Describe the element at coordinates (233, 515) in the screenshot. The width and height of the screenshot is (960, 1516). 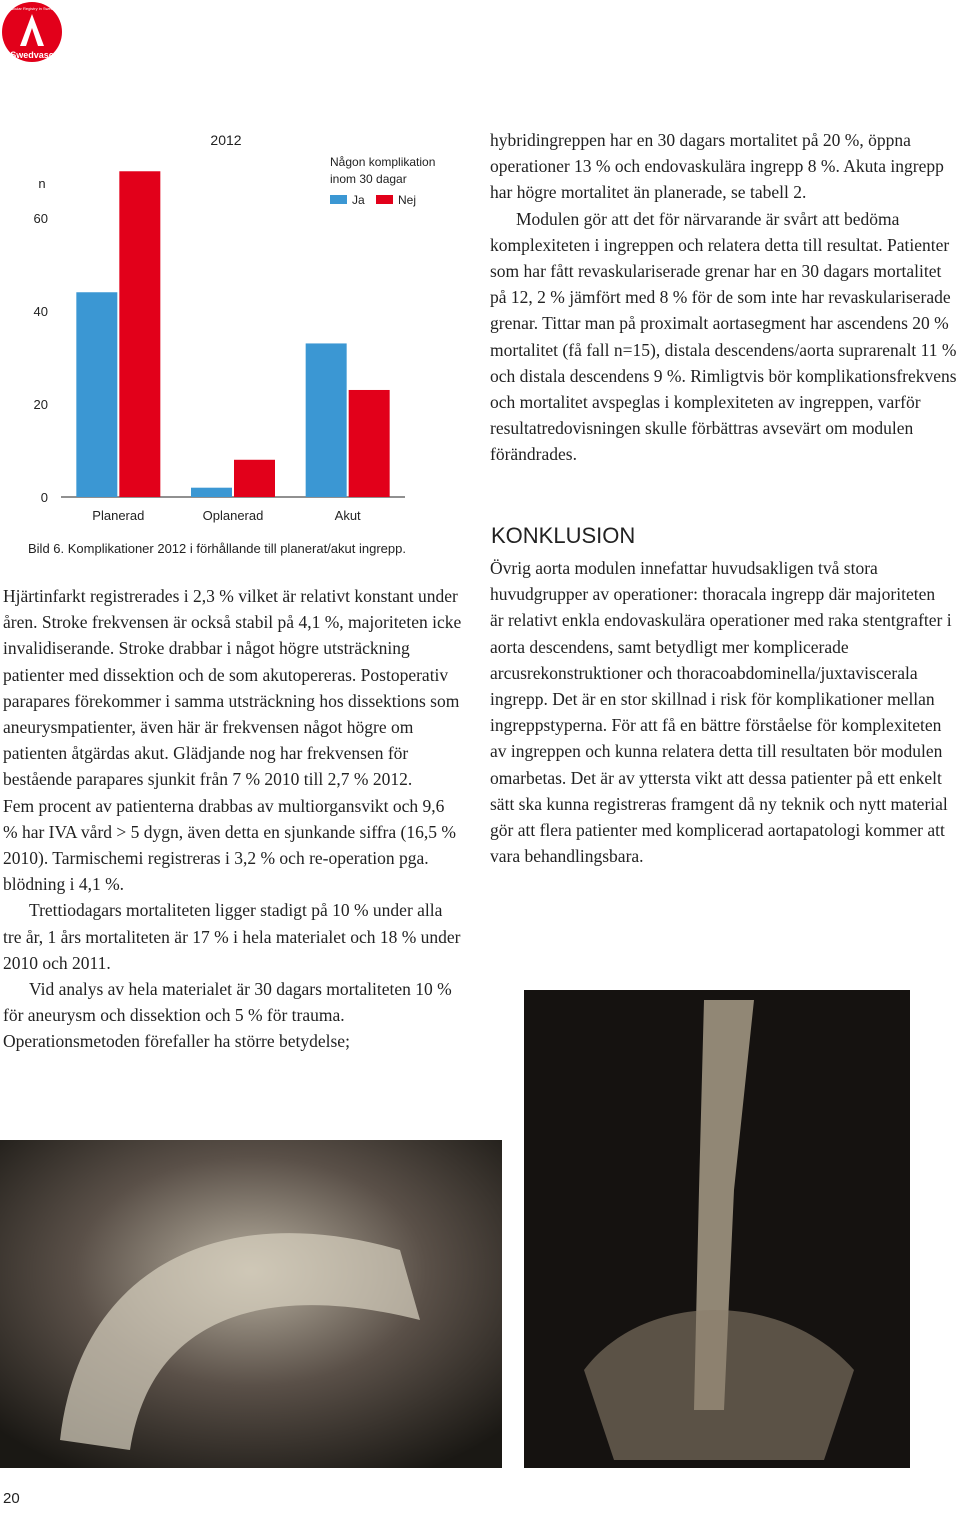
I see `x-tick-label: Oplanerad` at that location.